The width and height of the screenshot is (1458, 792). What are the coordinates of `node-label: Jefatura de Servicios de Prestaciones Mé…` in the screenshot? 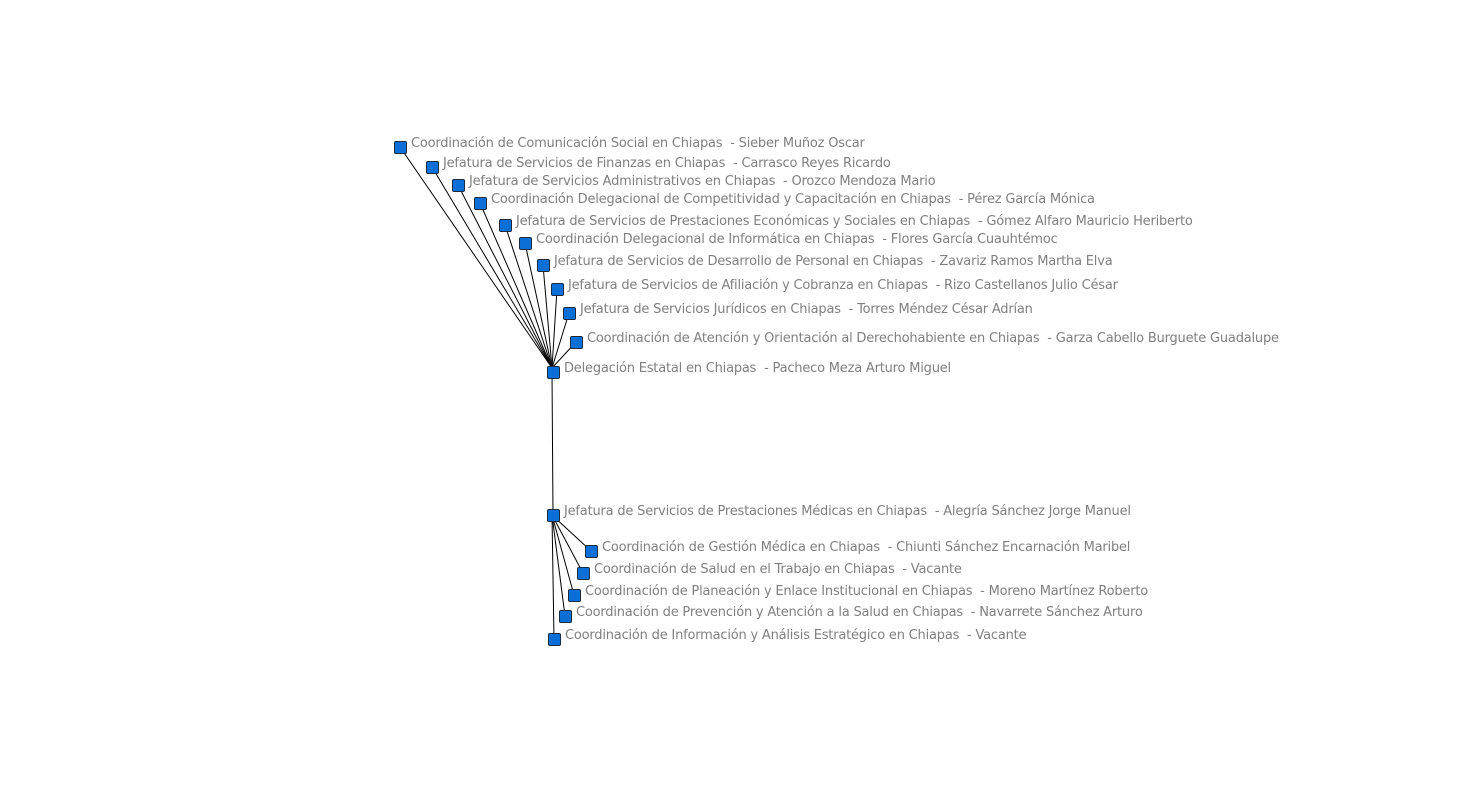 It's located at (847, 511).